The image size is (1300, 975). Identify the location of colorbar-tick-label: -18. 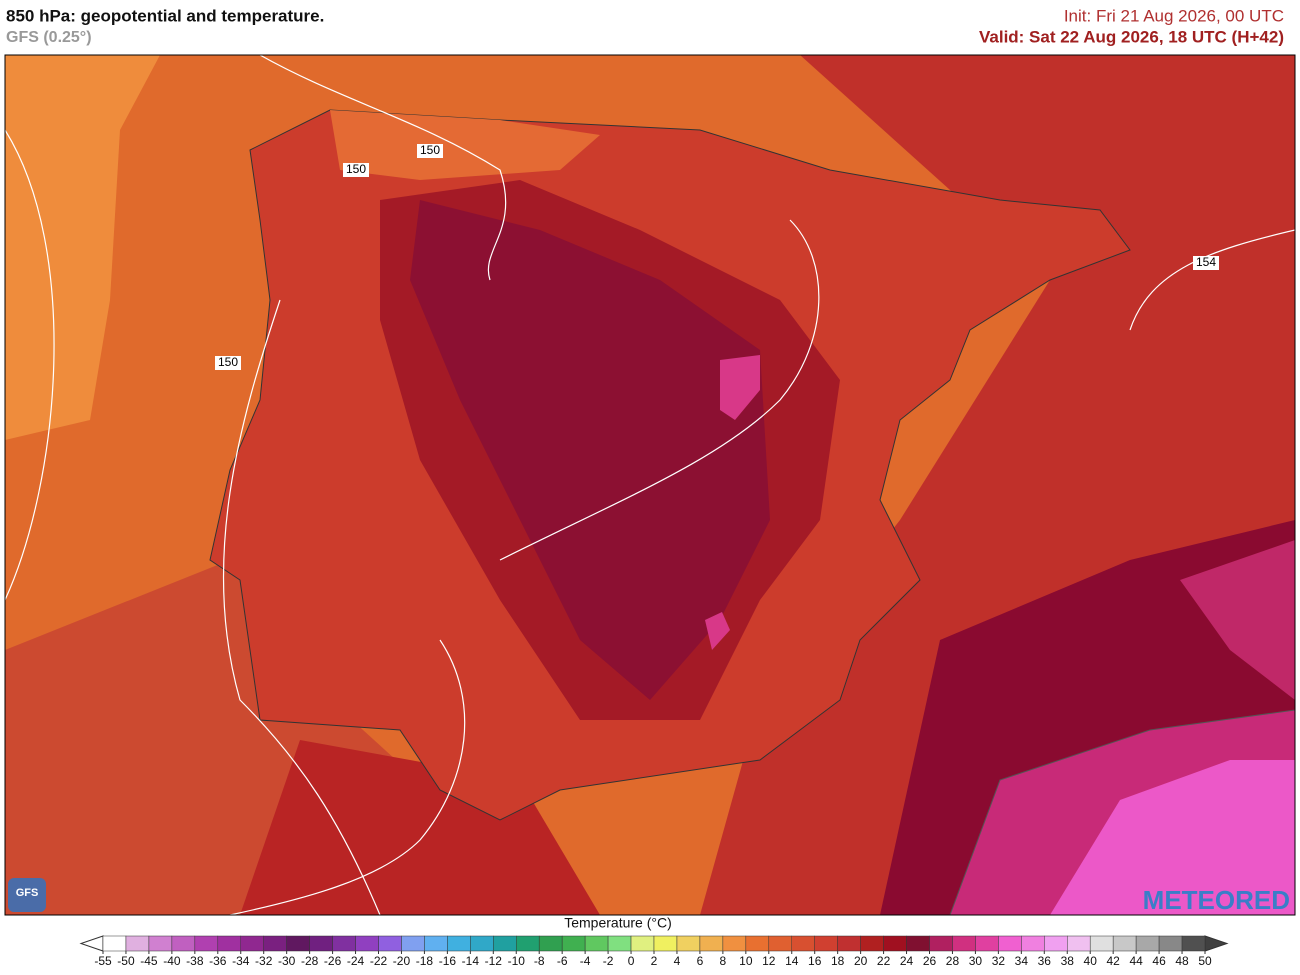
(425, 961).